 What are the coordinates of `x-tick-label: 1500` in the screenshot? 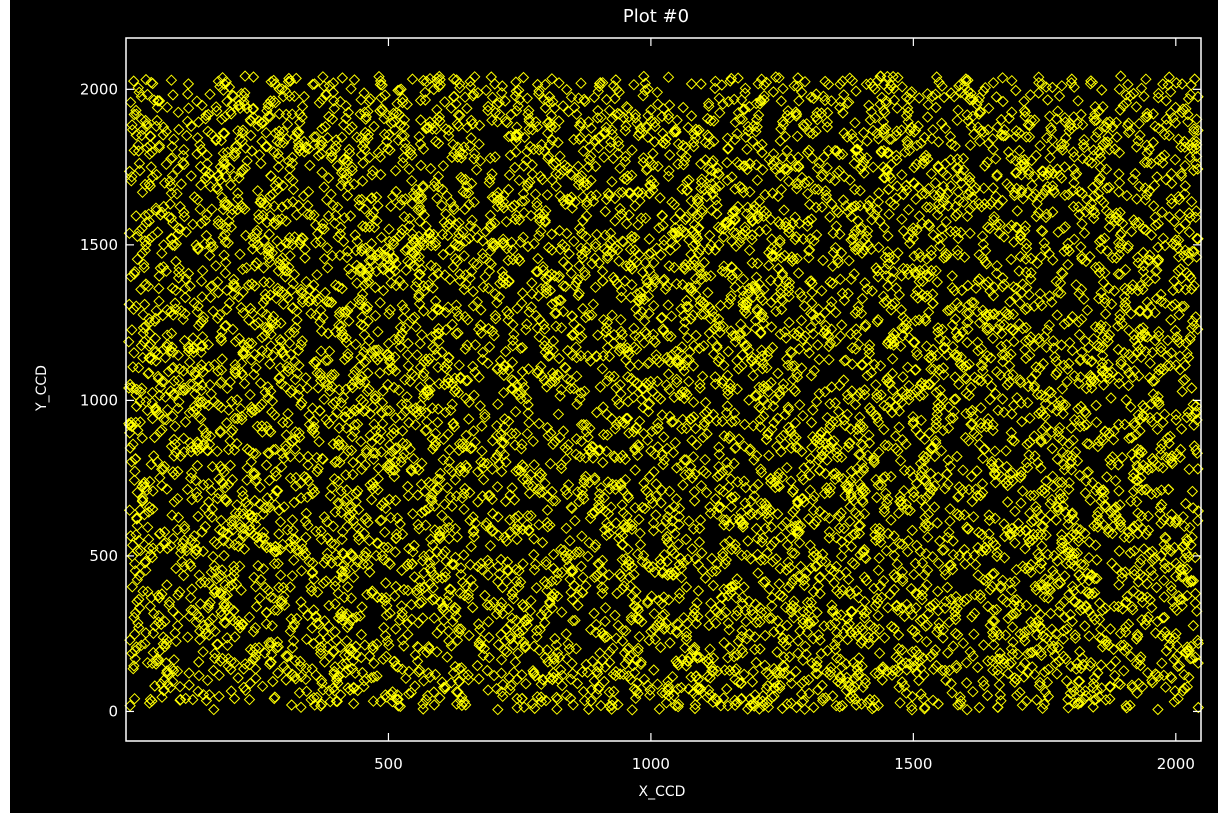 It's located at (913, 764).